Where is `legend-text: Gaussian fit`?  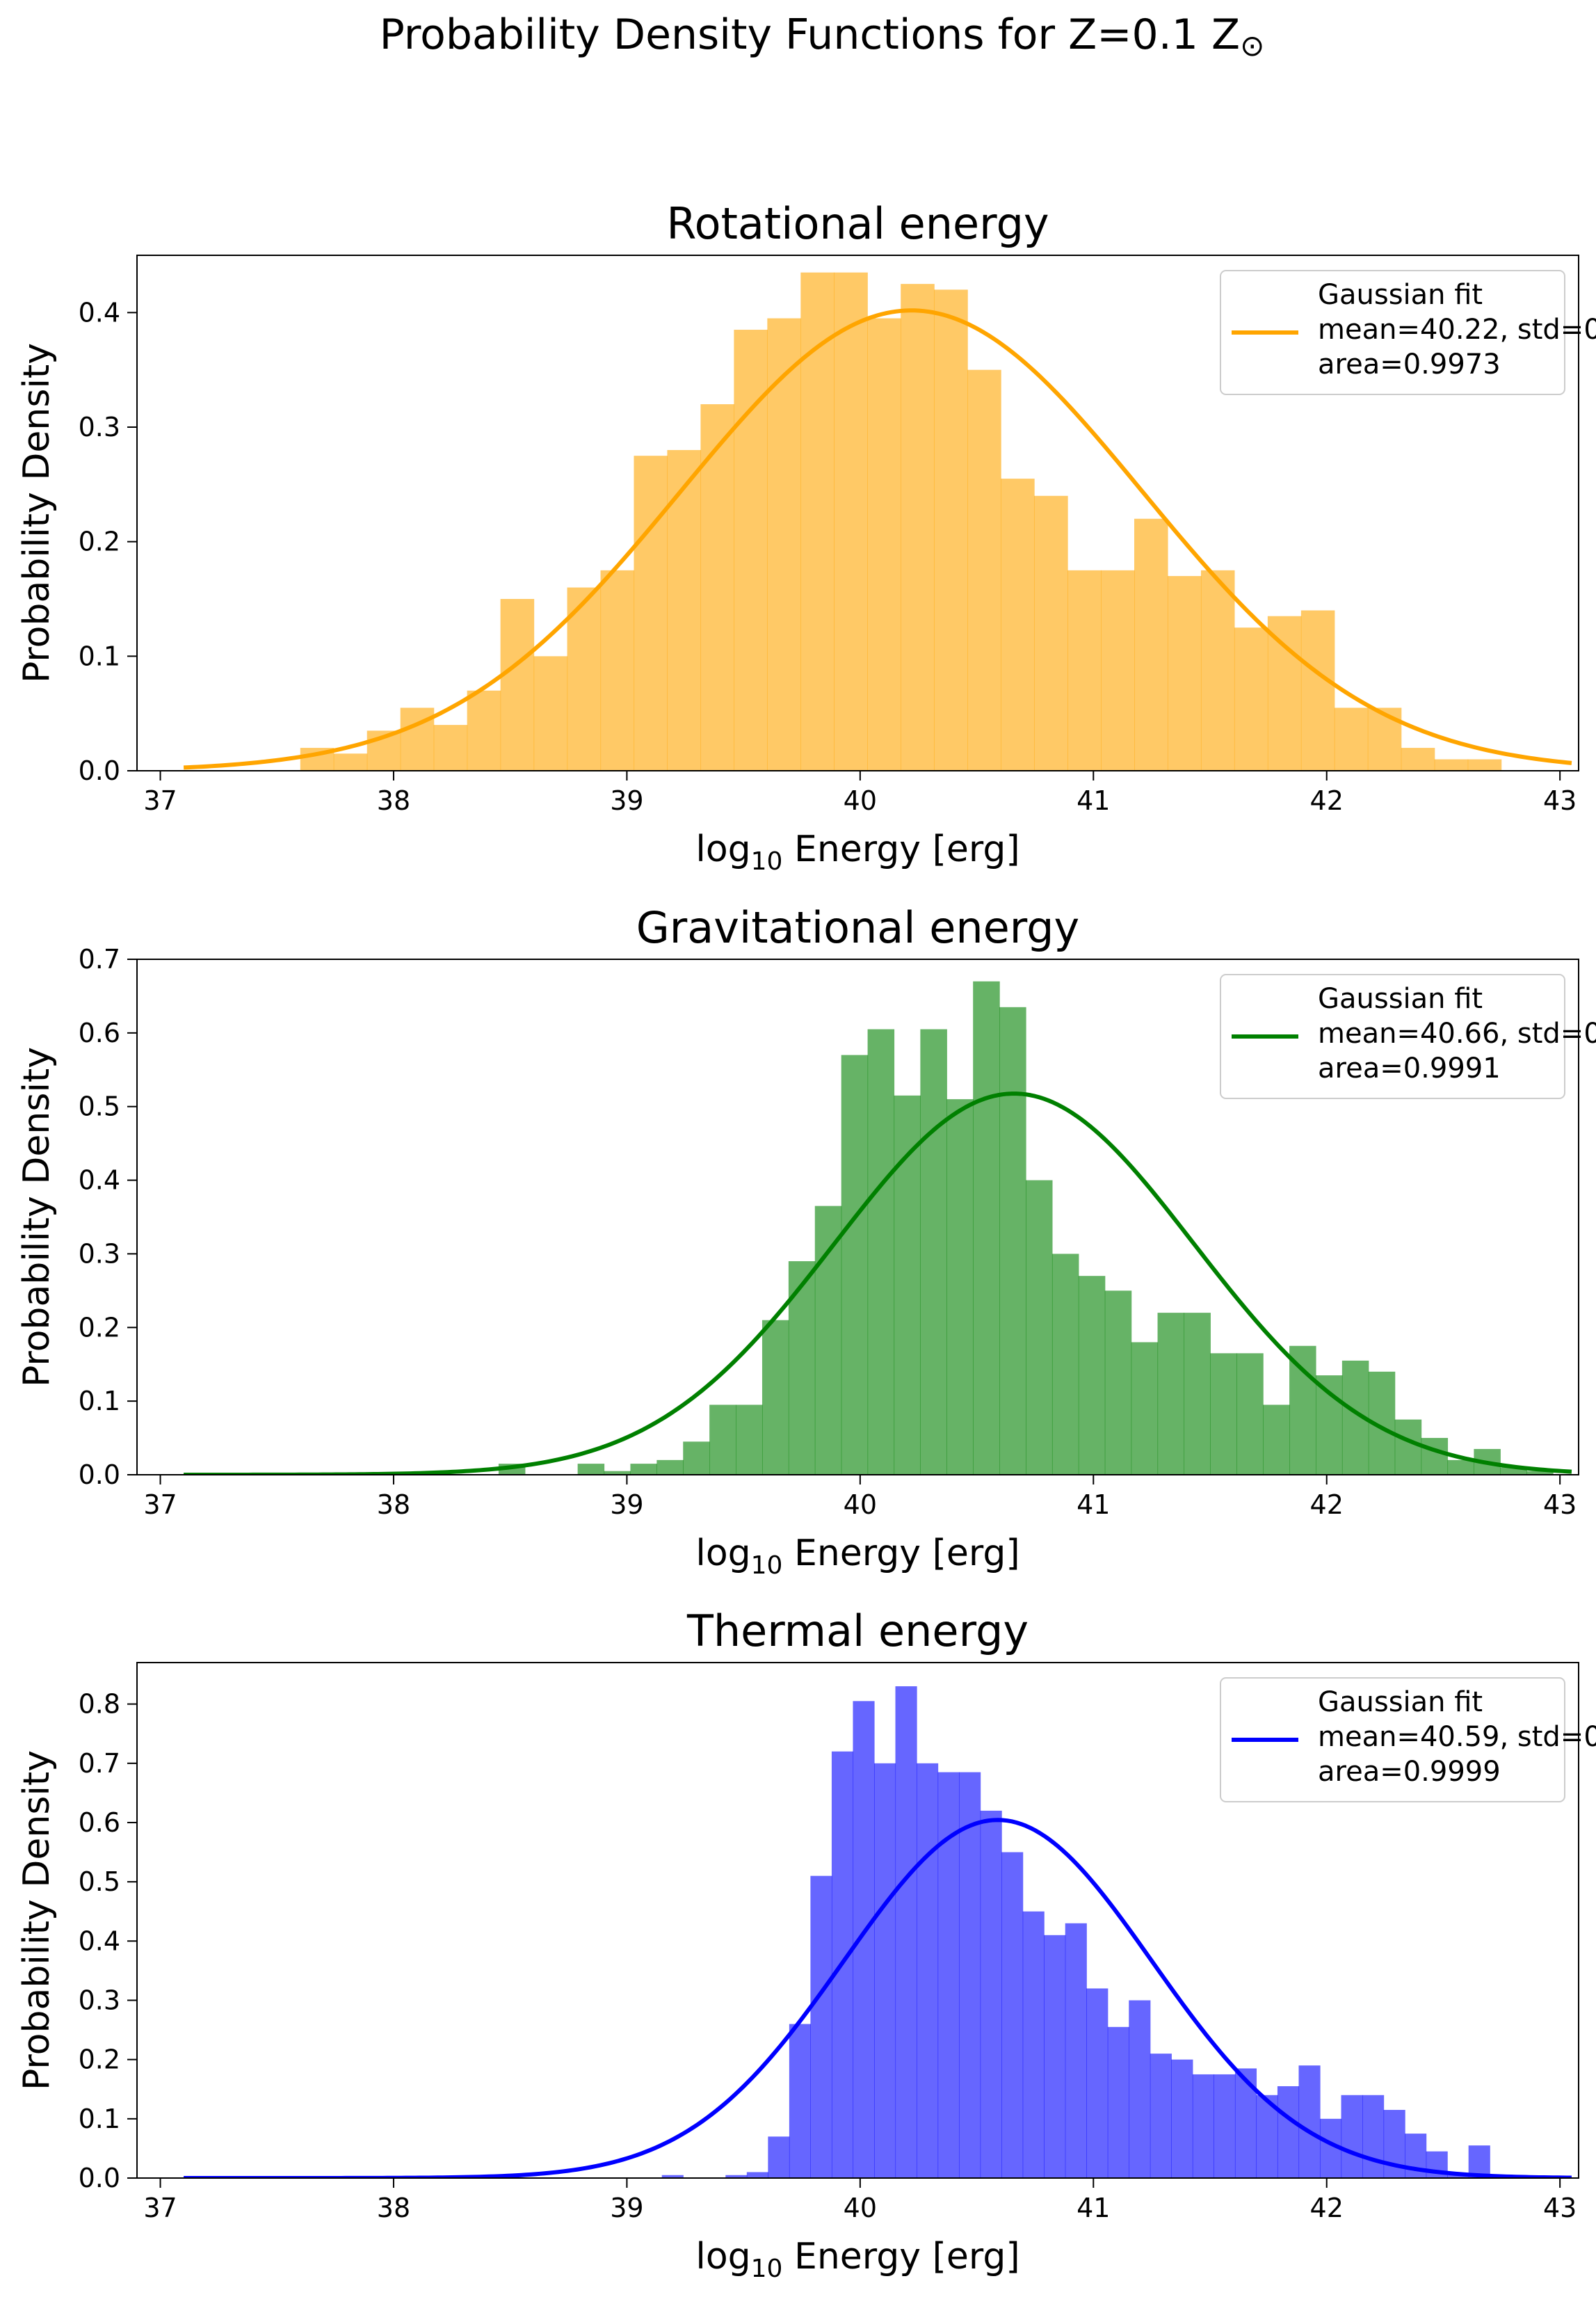 legend-text: Gaussian fit is located at coordinates (1400, 1702).